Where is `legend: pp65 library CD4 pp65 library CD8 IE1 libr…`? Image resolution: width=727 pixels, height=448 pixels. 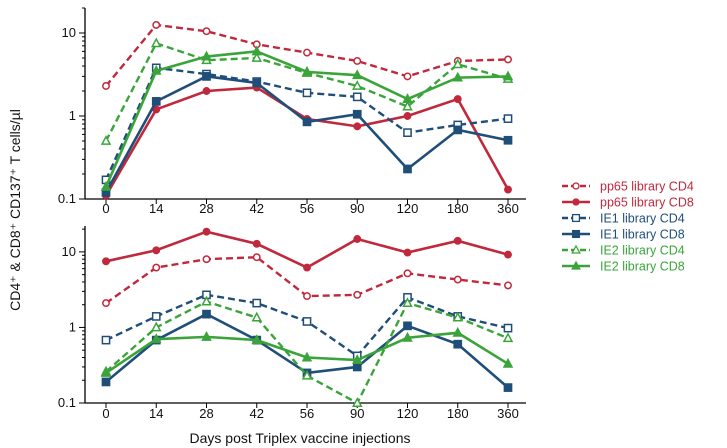 legend: pp65 library CD4 pp65 library CD8 IE1 libr… is located at coordinates (628, 227).